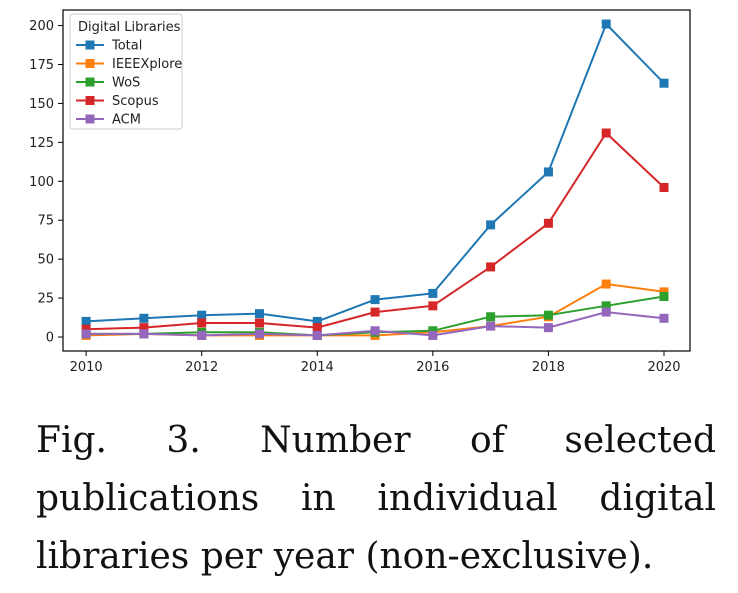  Describe the element at coordinates (147, 64) in the screenshot. I see `legend-label: IEEEXplore` at that location.